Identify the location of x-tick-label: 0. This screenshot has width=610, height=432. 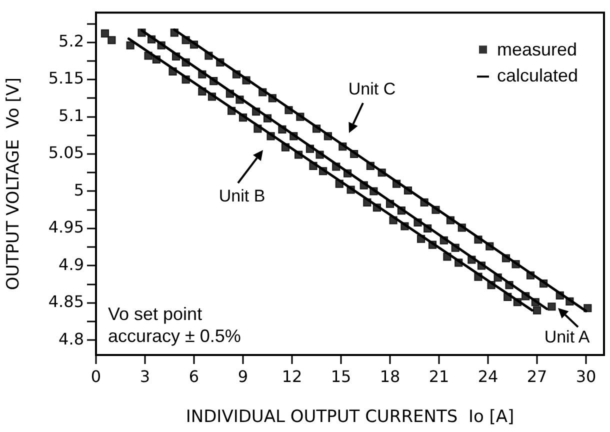
(96, 376).